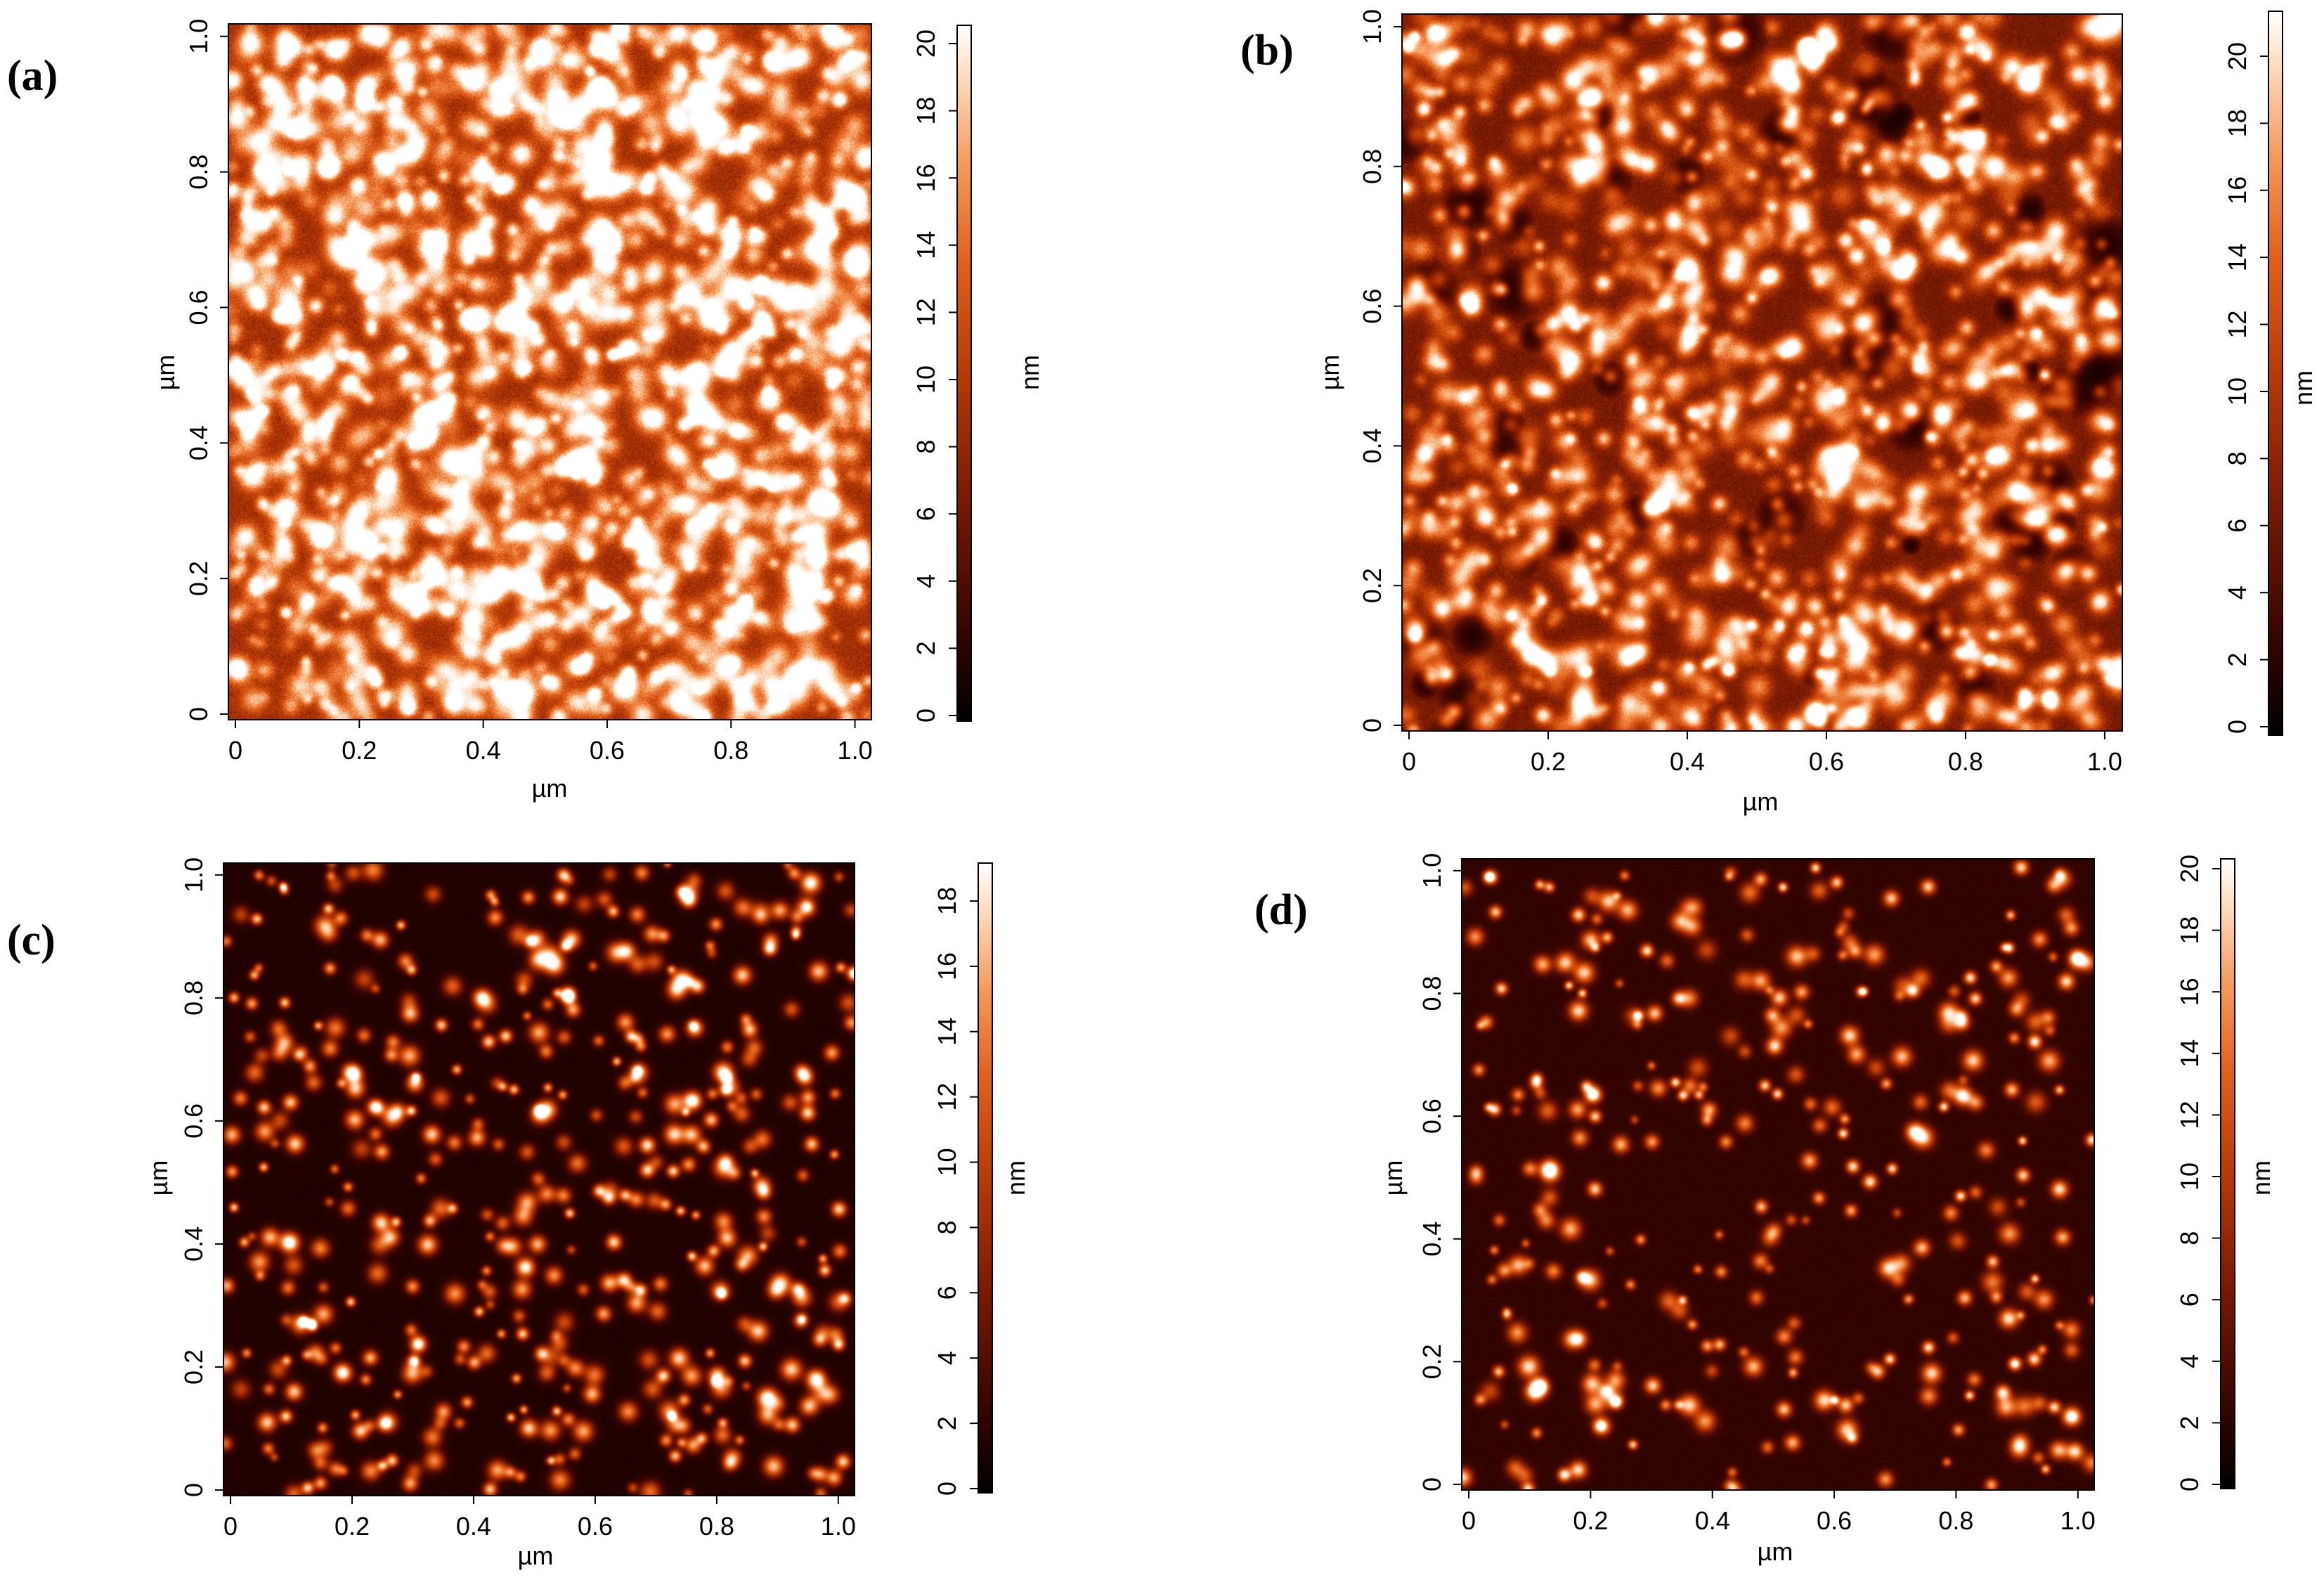  Describe the element at coordinates (1372, 306) in the screenshot. I see `y-tick-label-b-3: 0.6` at that location.